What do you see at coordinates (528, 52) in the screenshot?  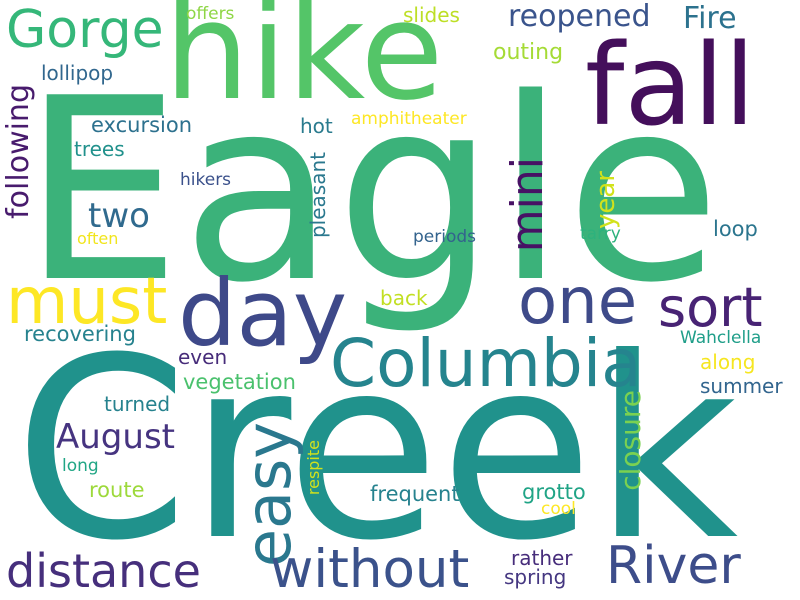 I see `word-outing: outing` at bounding box center [528, 52].